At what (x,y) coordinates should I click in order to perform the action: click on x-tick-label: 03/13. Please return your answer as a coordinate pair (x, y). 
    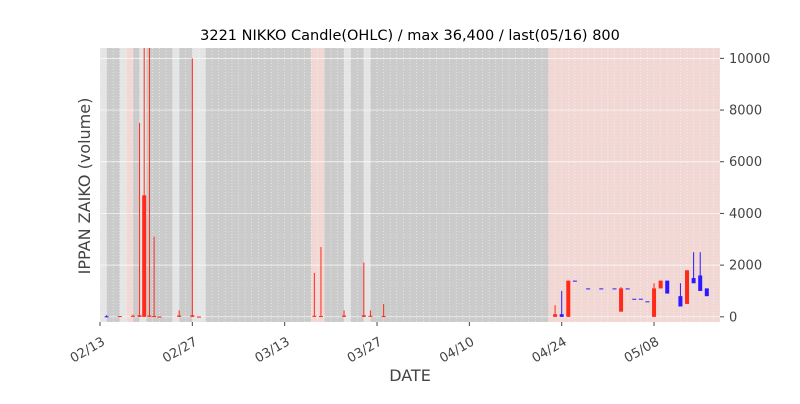
    Looking at the image, I should click on (273, 351).